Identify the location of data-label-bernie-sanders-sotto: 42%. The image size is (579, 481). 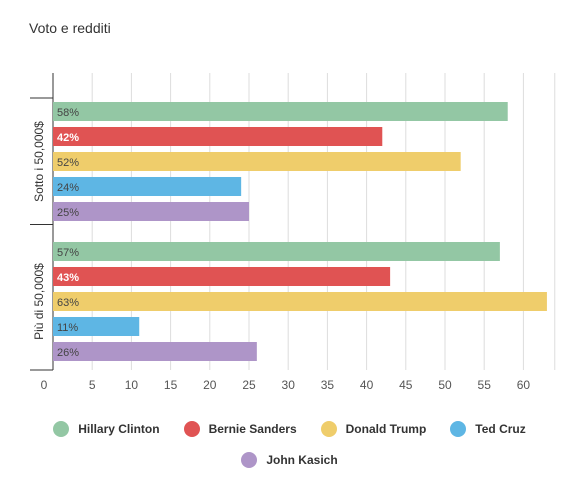
(68, 138).